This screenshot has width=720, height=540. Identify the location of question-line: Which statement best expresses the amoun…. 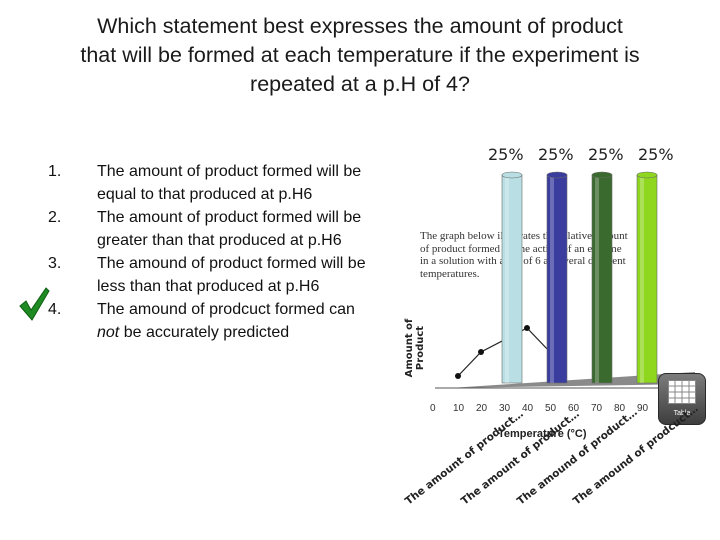
(360, 26).